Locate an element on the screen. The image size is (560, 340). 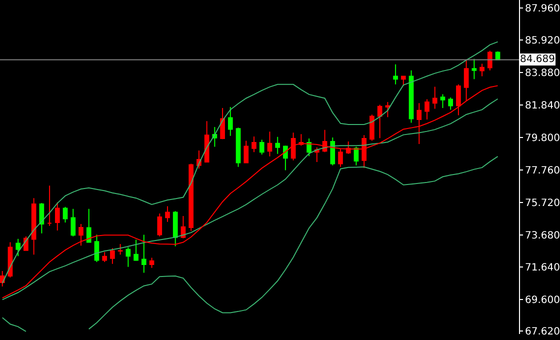
y-tick-label: 81.840 is located at coordinates (542, 106).